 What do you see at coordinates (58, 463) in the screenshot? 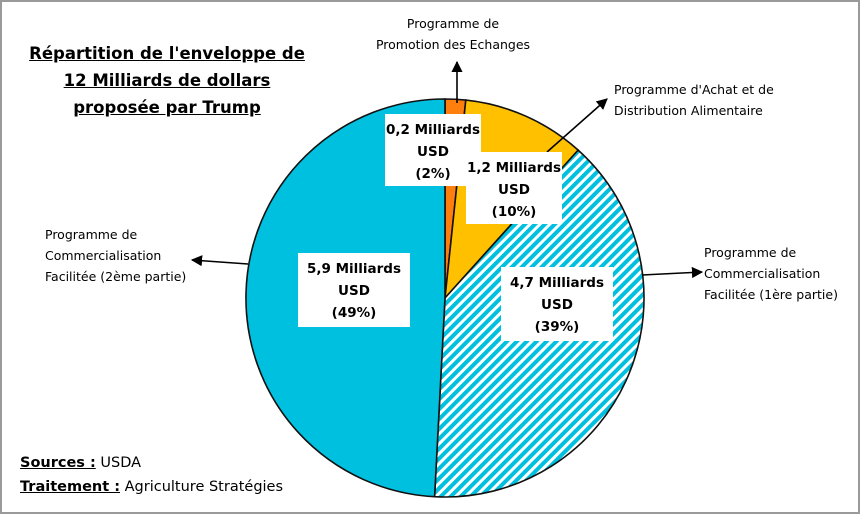
I see `sources-key: Sources :` at bounding box center [58, 463].